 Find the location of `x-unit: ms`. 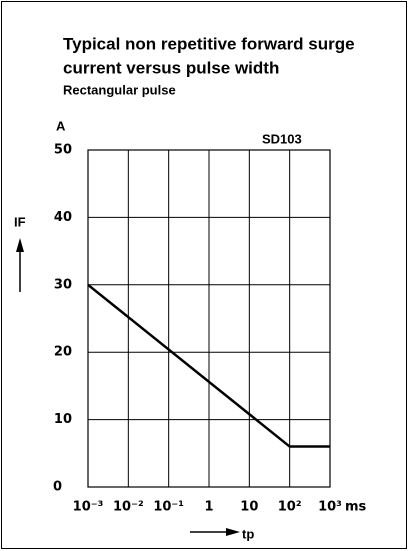

x-unit: ms is located at coordinates (356, 507).